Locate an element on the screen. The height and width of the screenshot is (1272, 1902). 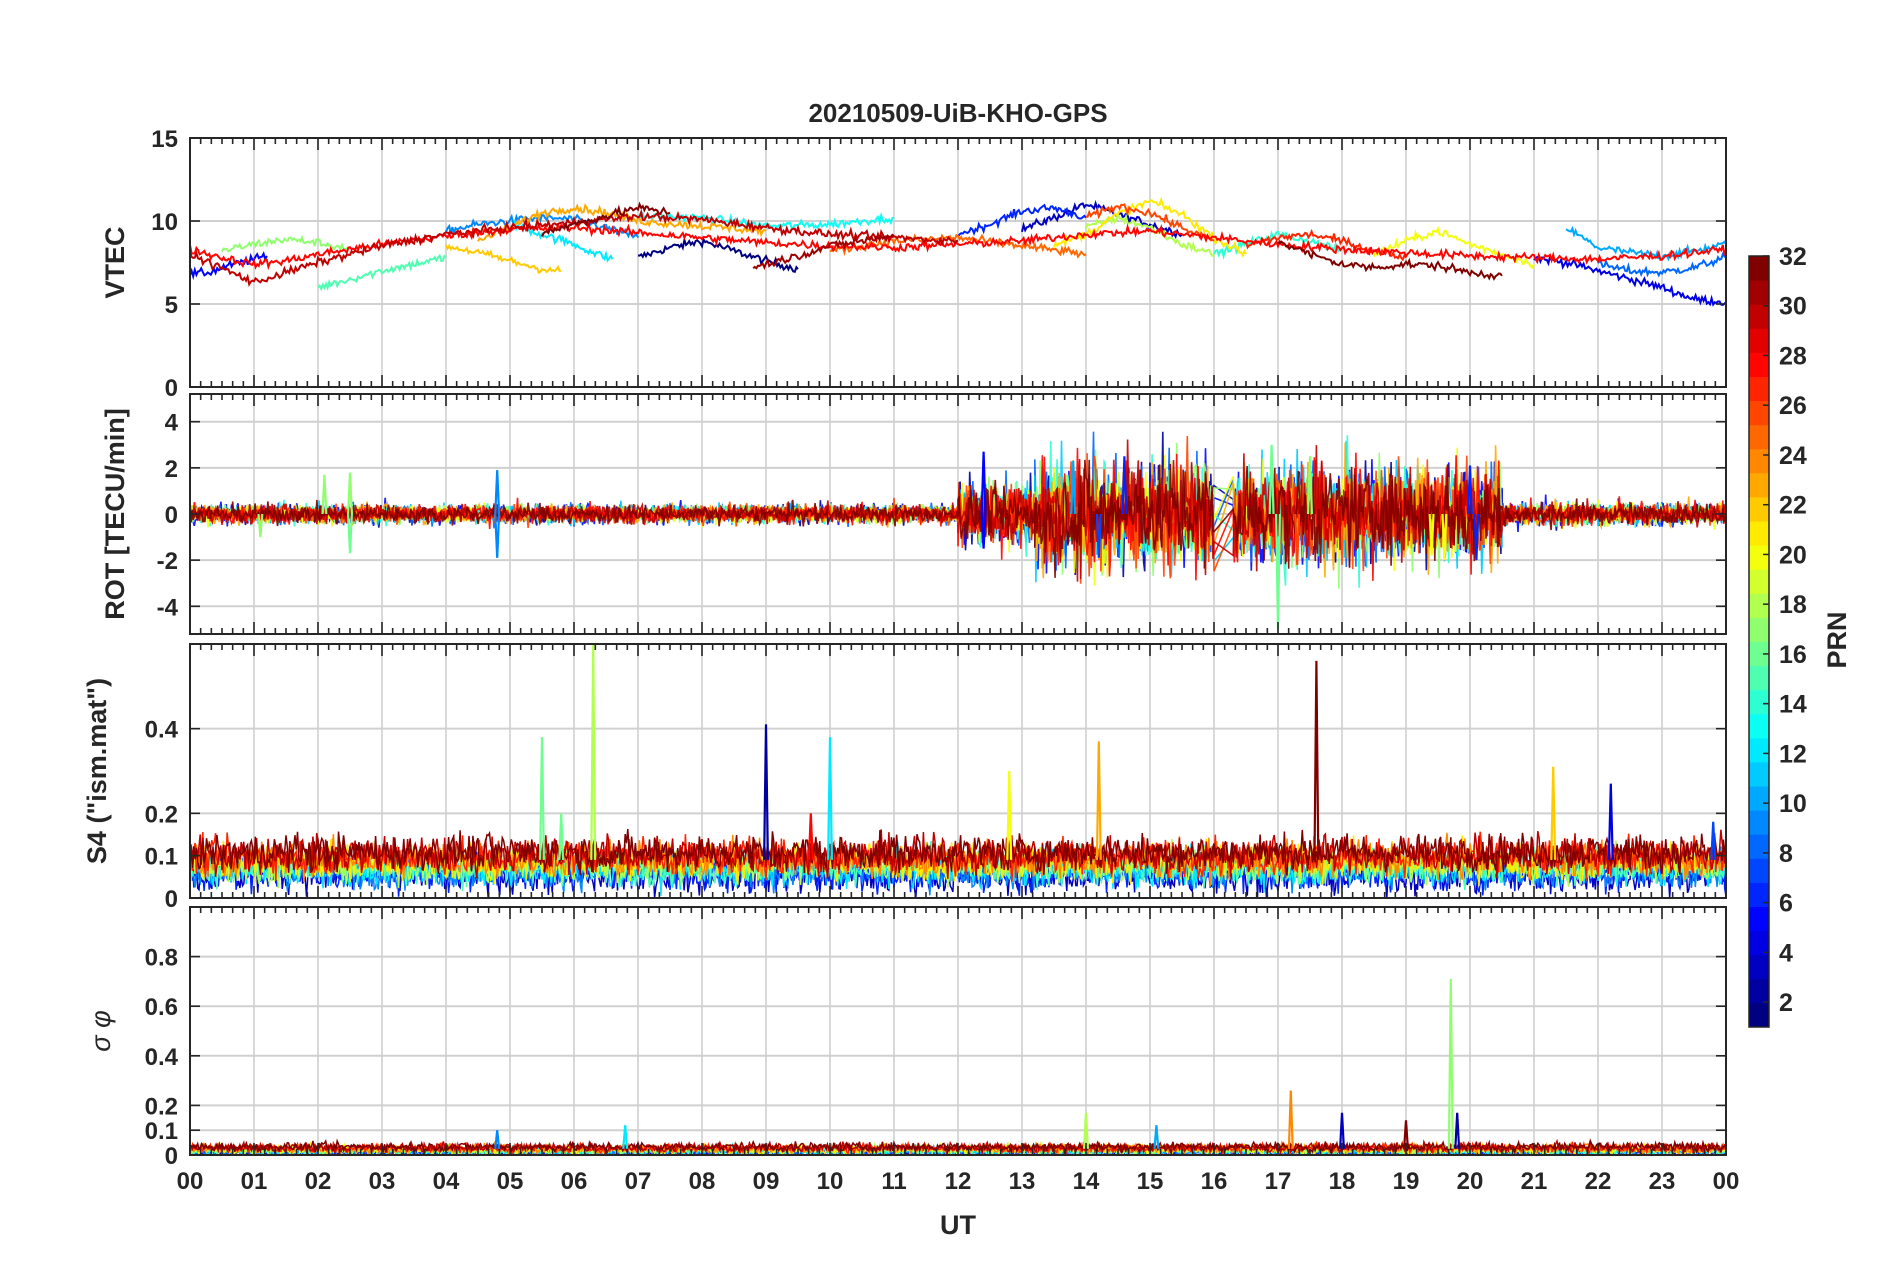
series-group is located at coordinates (958, 530).